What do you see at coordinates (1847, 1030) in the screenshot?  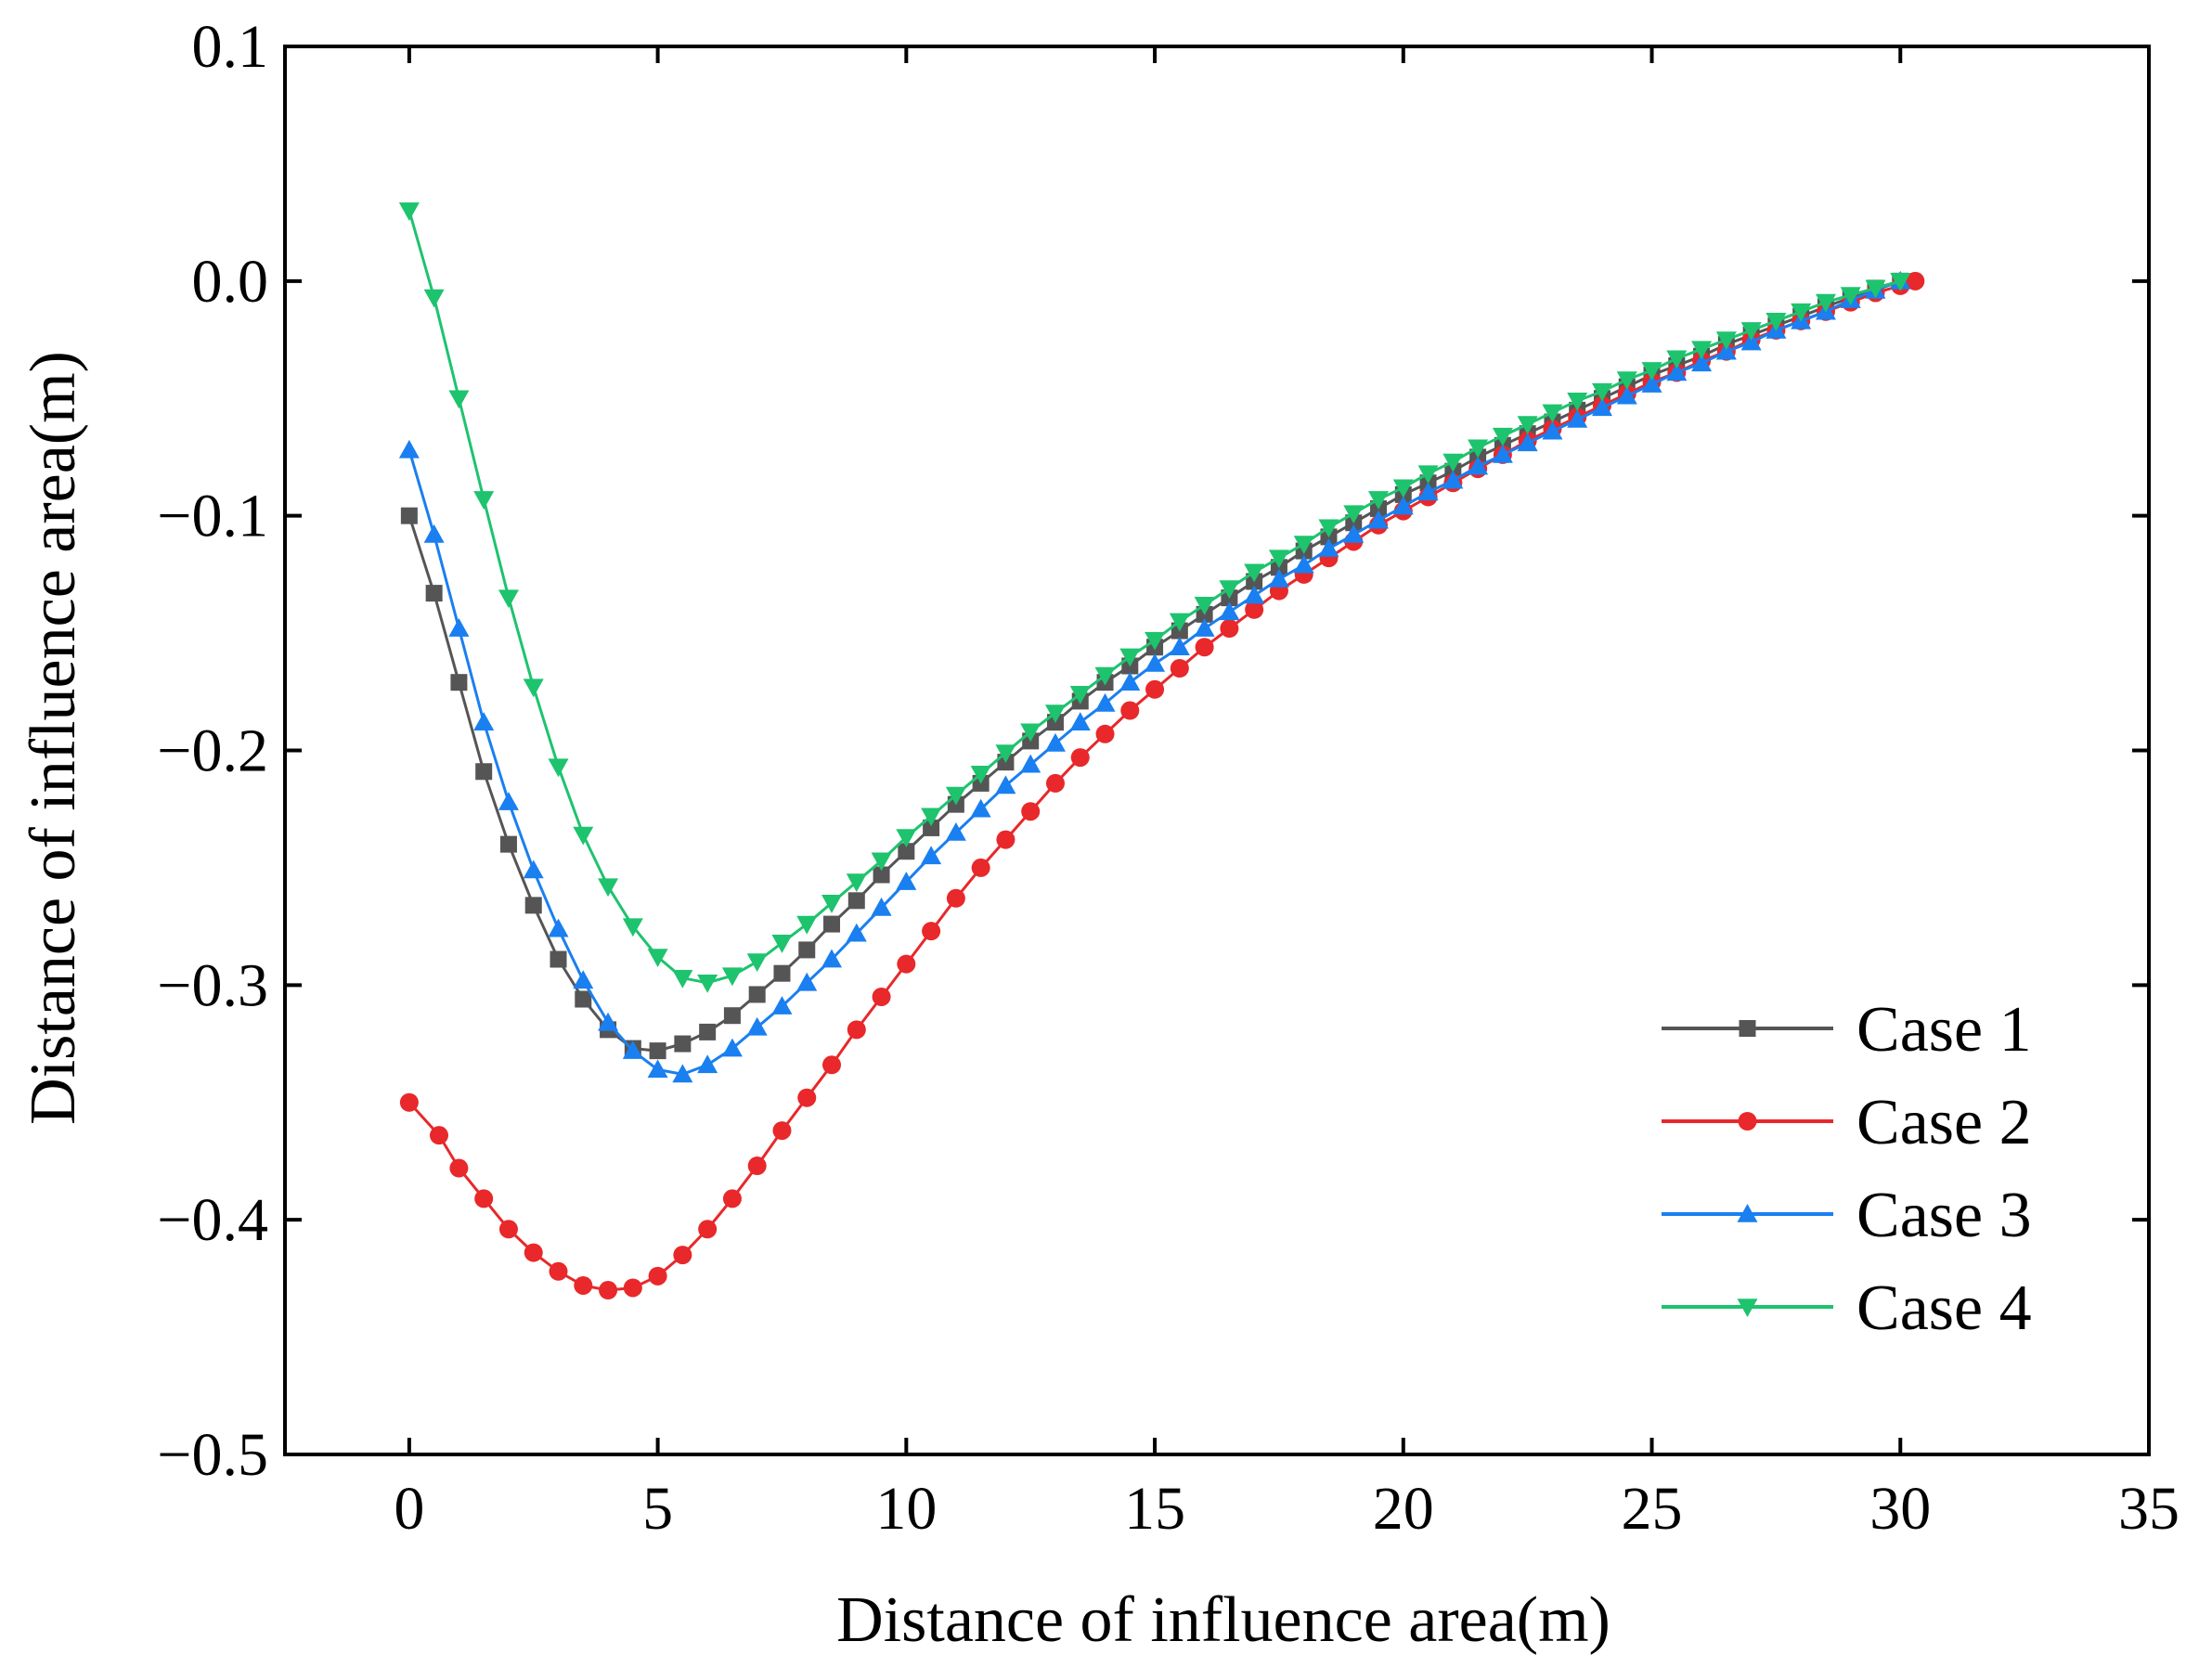 I see `legend-item: Case 1` at bounding box center [1847, 1030].